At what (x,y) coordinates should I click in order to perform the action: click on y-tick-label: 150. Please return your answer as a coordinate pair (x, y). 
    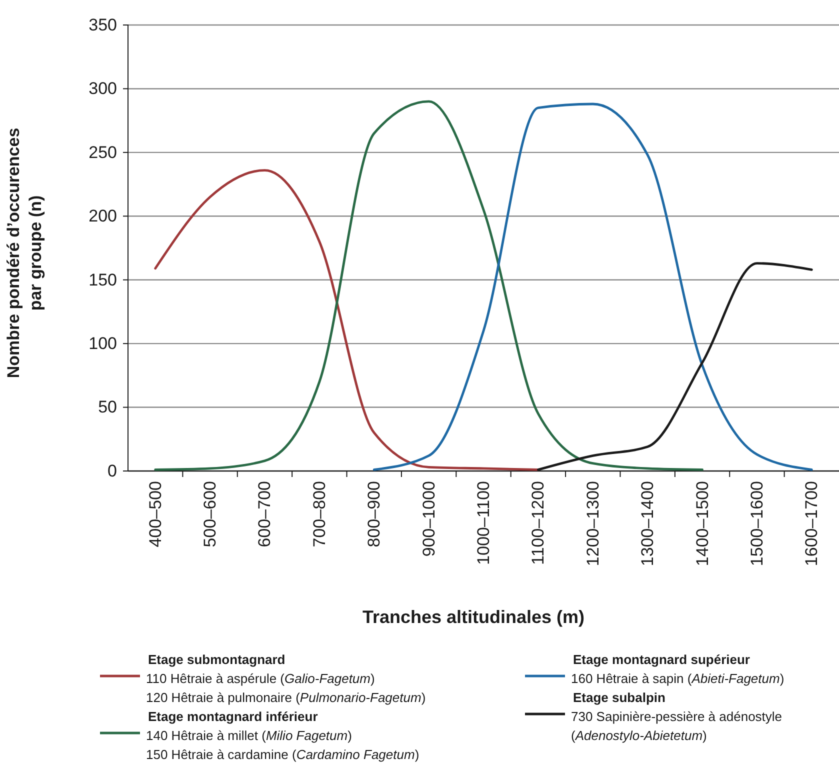
    Looking at the image, I should click on (102, 280).